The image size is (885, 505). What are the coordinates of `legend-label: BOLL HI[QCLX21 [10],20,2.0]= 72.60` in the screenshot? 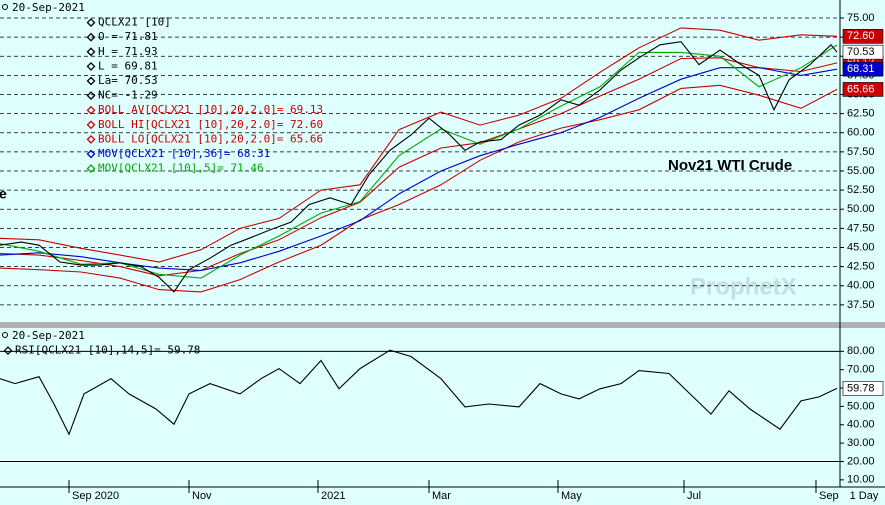 It's located at (210, 124).